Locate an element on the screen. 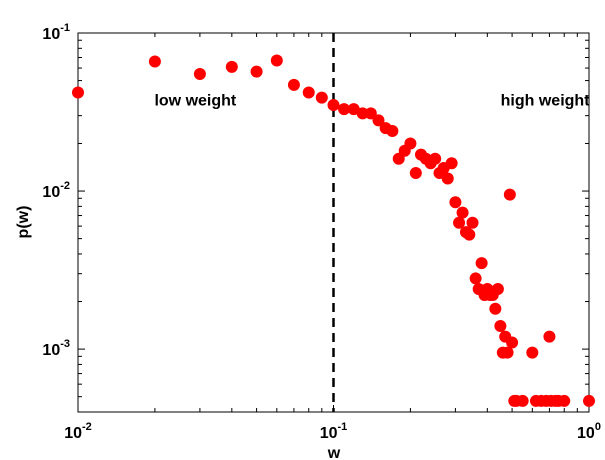  x-tick-label: 10⁻² is located at coordinates (78, 431).